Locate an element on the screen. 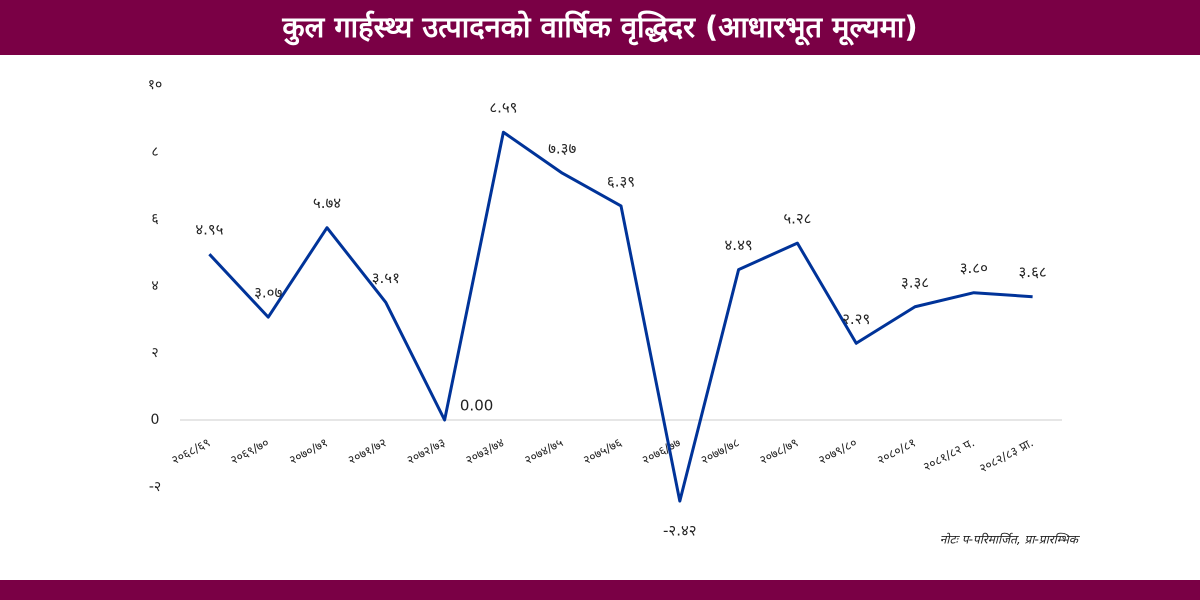  y-tick-label: ४ is located at coordinates (154, 286).